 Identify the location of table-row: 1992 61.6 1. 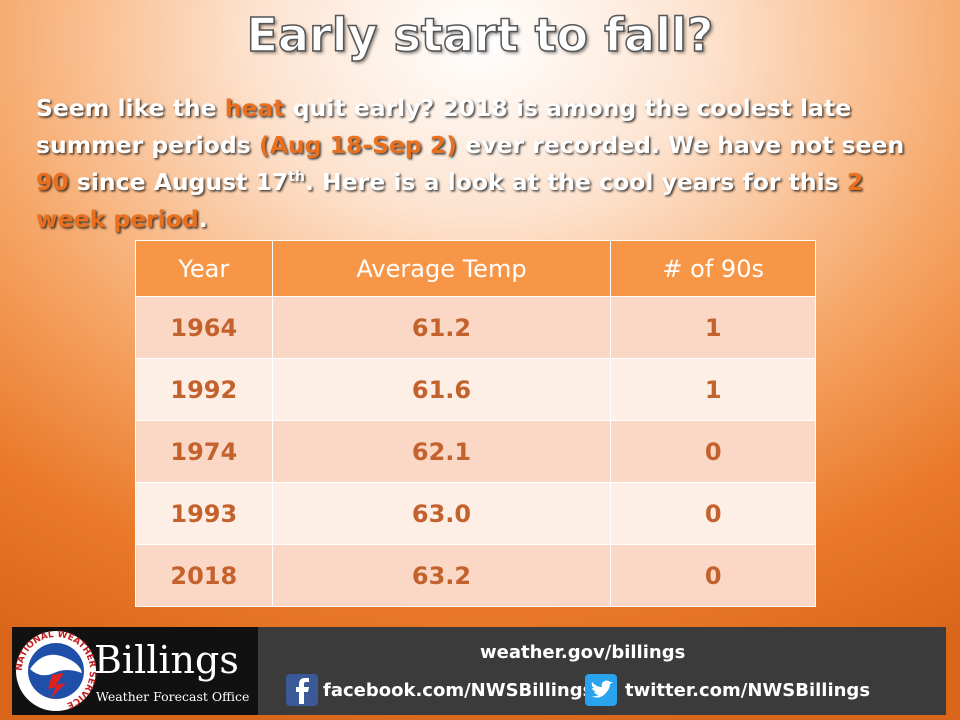
(475, 389).